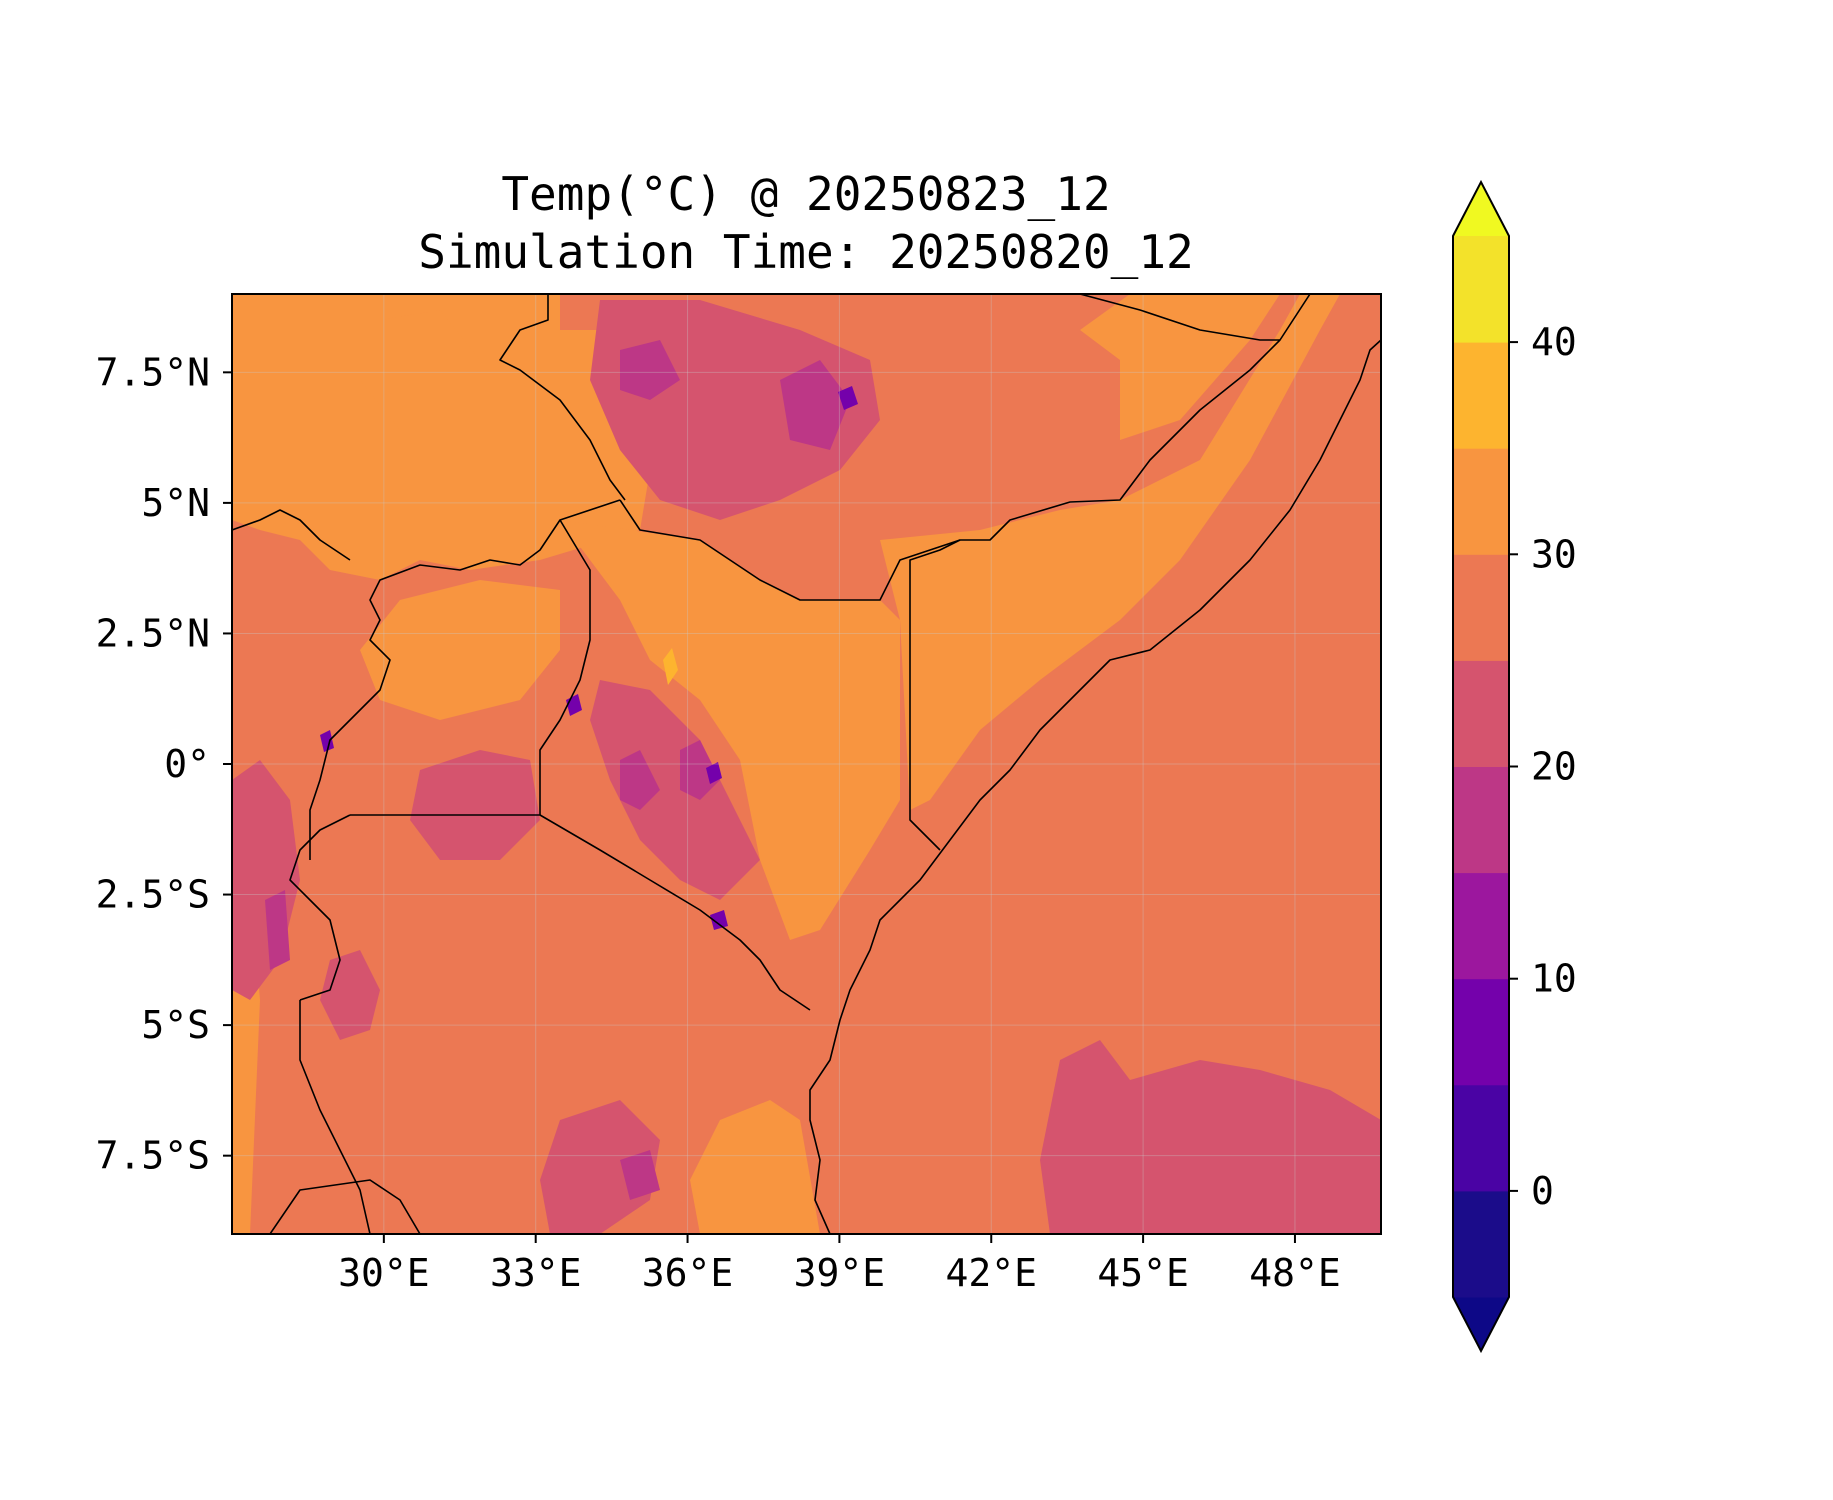 The image size is (1833, 1500). What do you see at coordinates (840, 1273) in the screenshot?
I see `x-tick-label: 39°E` at bounding box center [840, 1273].